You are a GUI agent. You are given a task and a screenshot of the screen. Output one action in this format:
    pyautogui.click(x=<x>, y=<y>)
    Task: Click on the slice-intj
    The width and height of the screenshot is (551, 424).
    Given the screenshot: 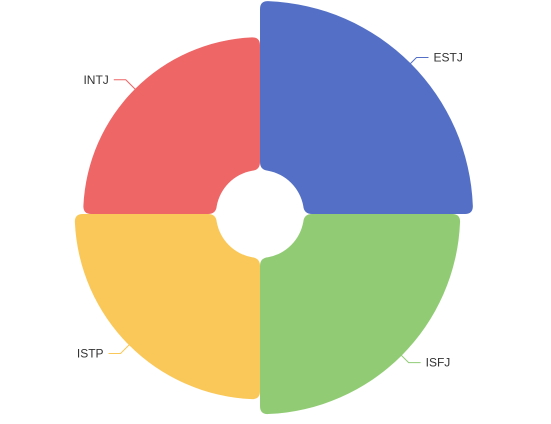 What is the action you would take?
    pyautogui.click(x=171, y=125)
    